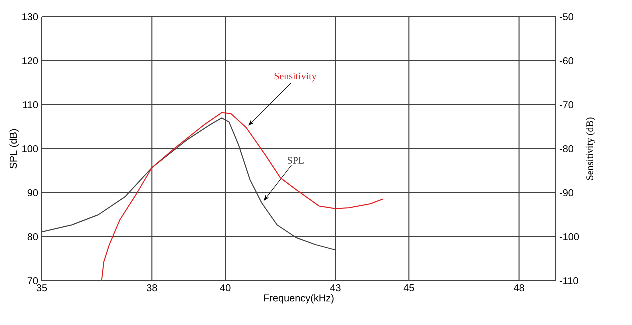 The width and height of the screenshot is (632, 325). Describe the element at coordinates (567, 105) in the screenshot. I see `y2-tick-label: -70` at that location.